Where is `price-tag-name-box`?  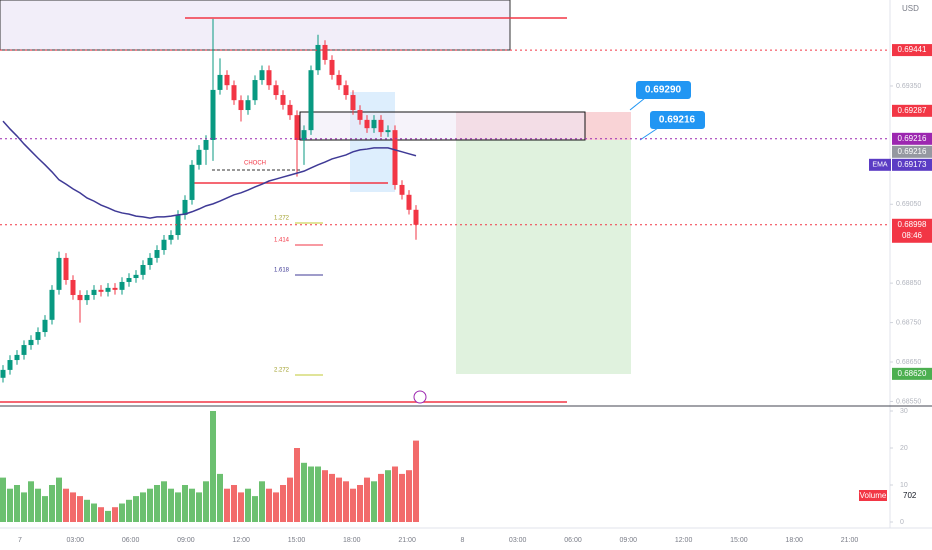 price-tag-name-box is located at coordinates (880, 164).